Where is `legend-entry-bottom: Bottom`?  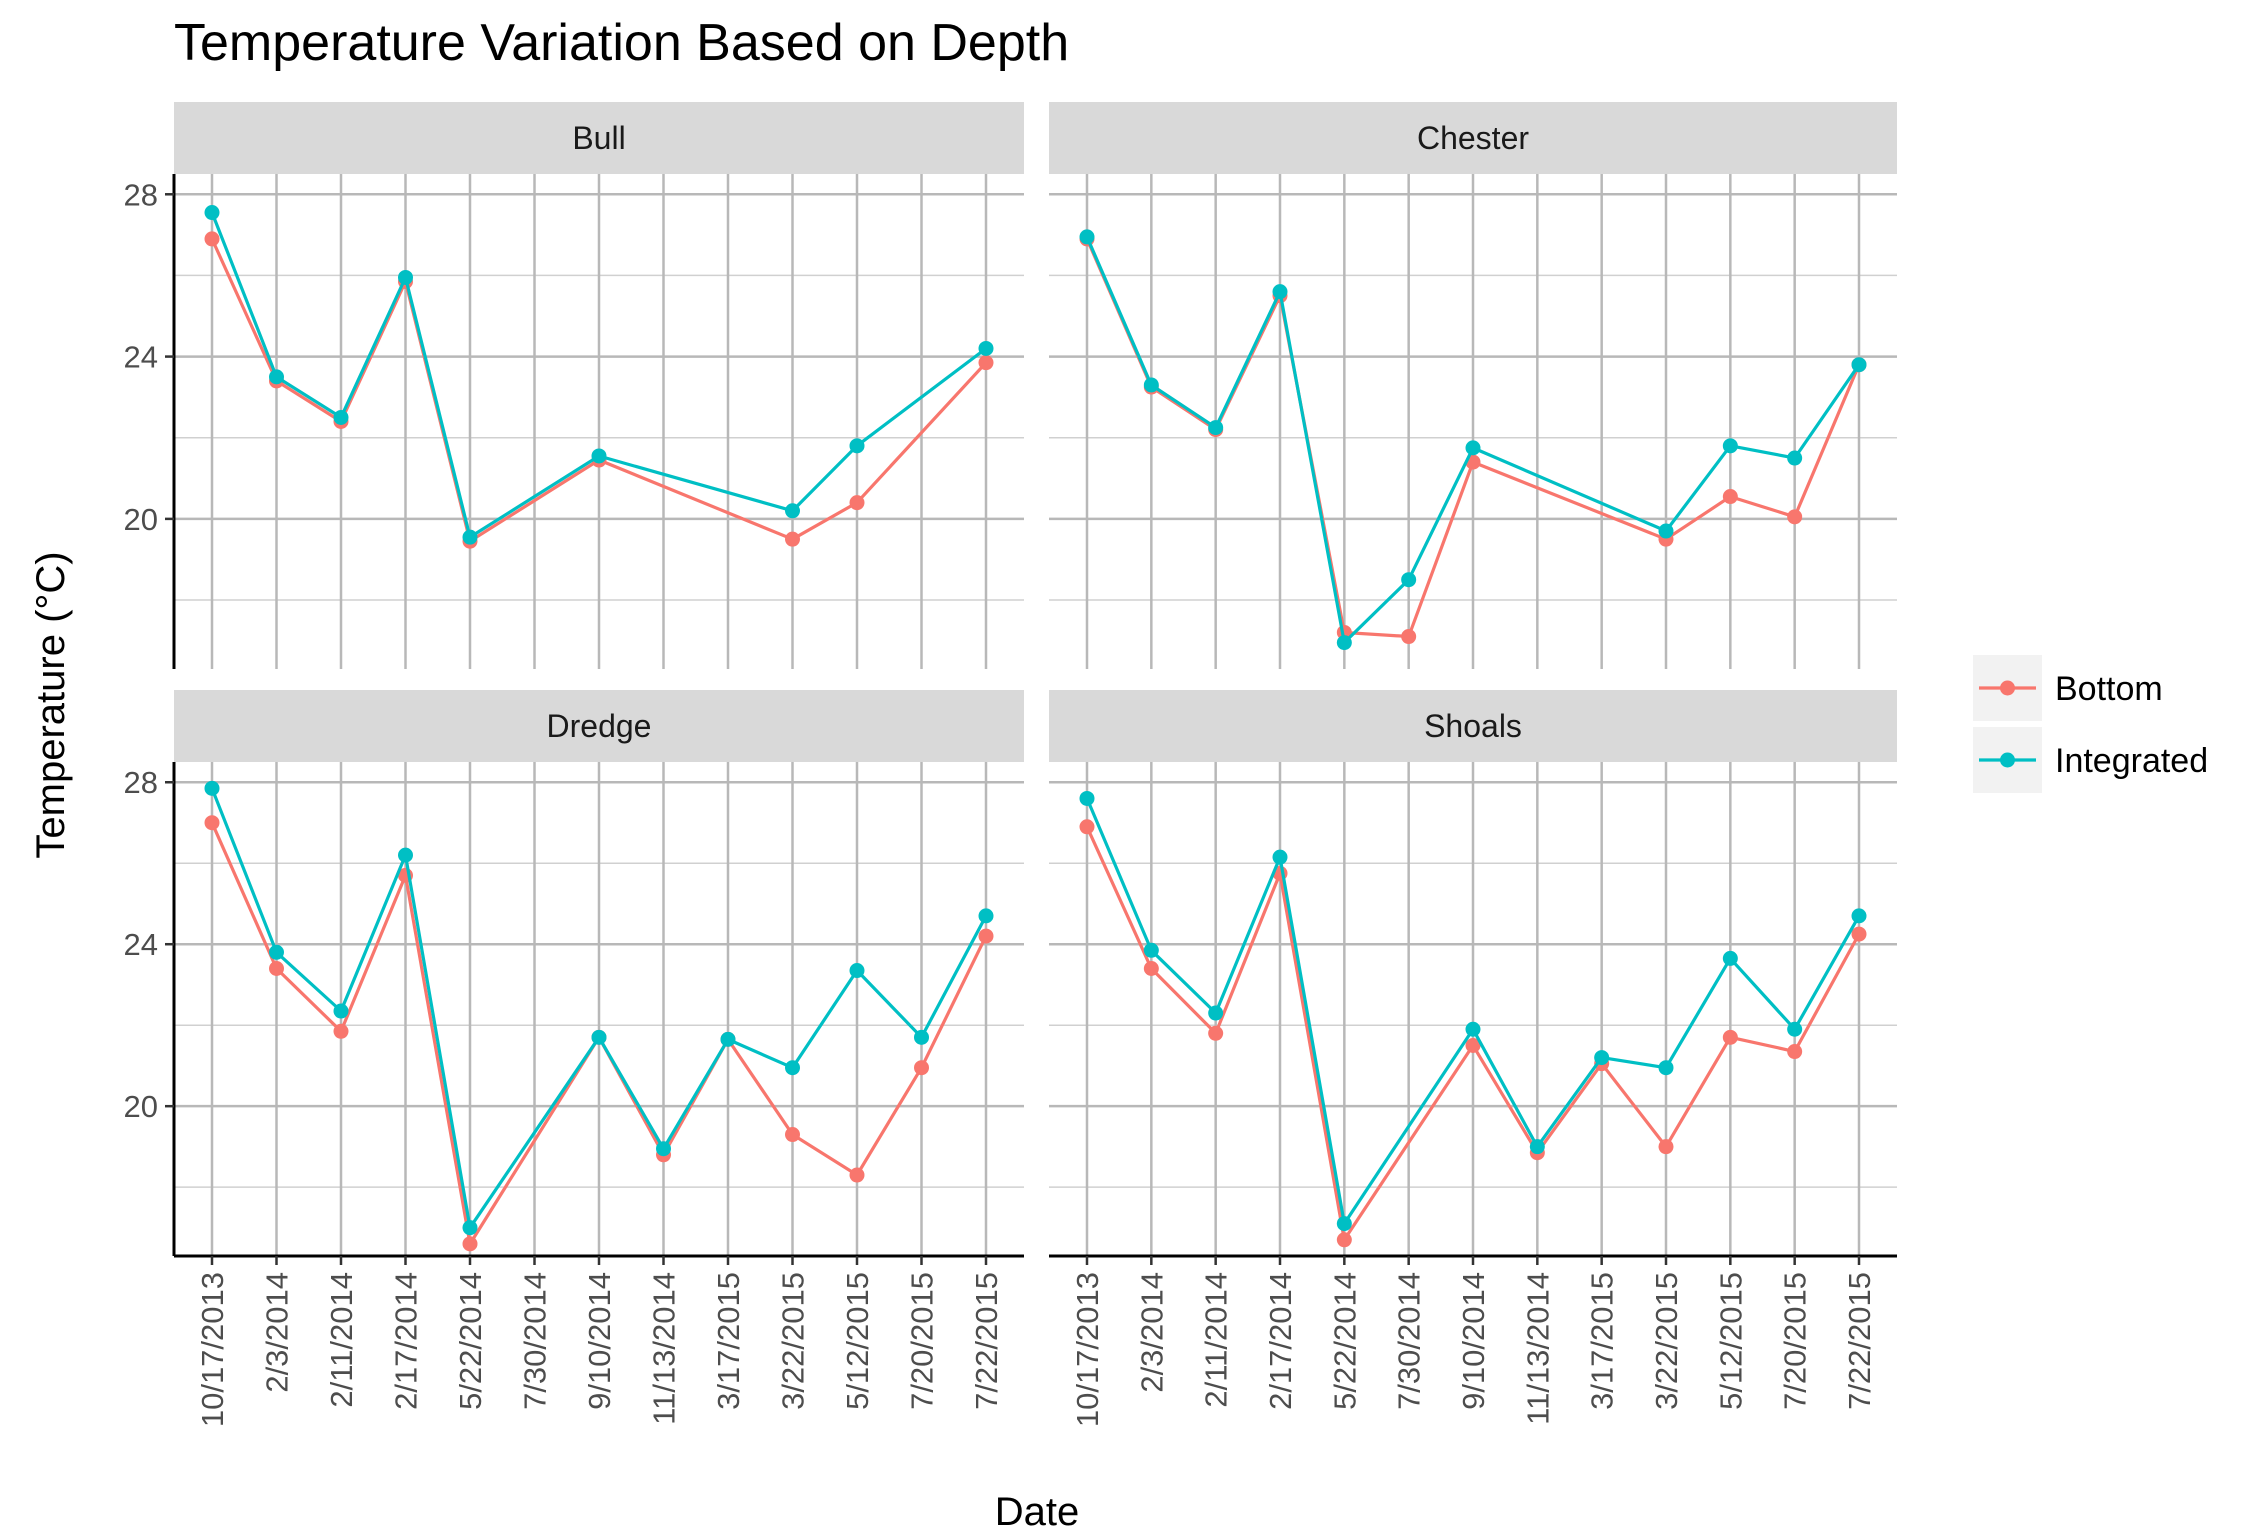
legend-entry-bottom: Bottom is located at coordinates (2068, 688).